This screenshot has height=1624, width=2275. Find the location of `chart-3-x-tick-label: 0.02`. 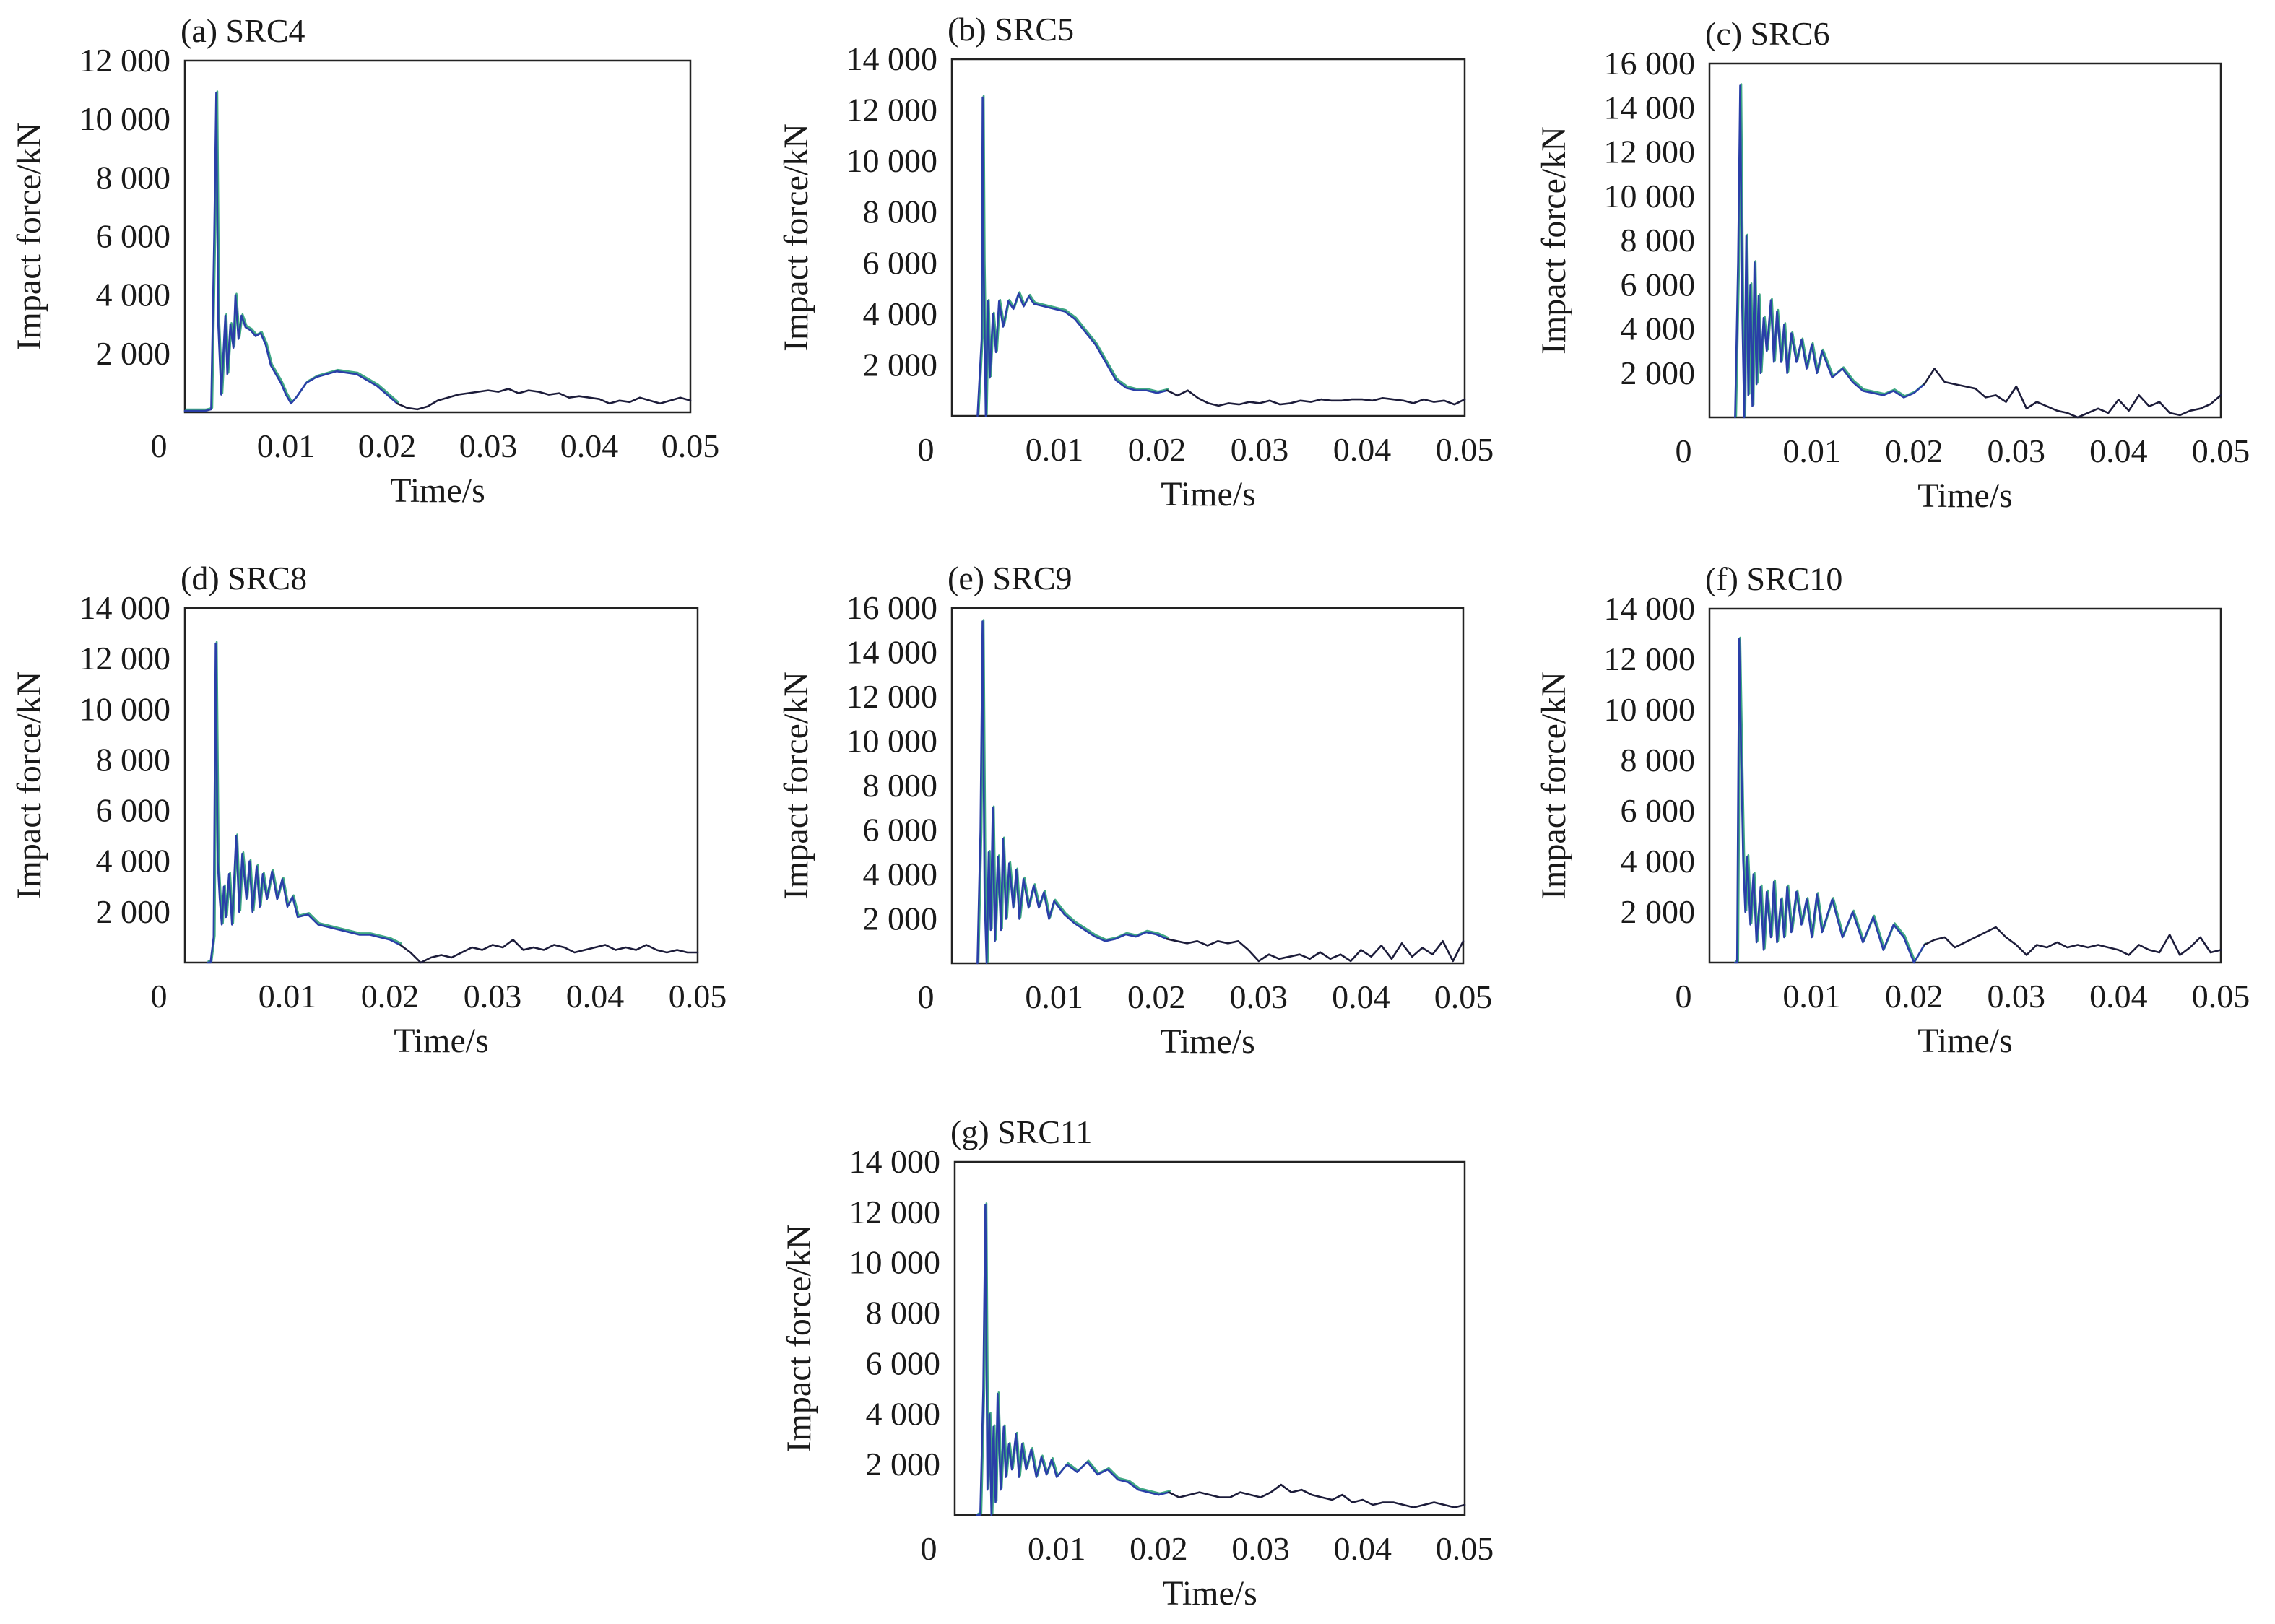

chart-3-x-tick-label: 0.02 is located at coordinates (390, 996).